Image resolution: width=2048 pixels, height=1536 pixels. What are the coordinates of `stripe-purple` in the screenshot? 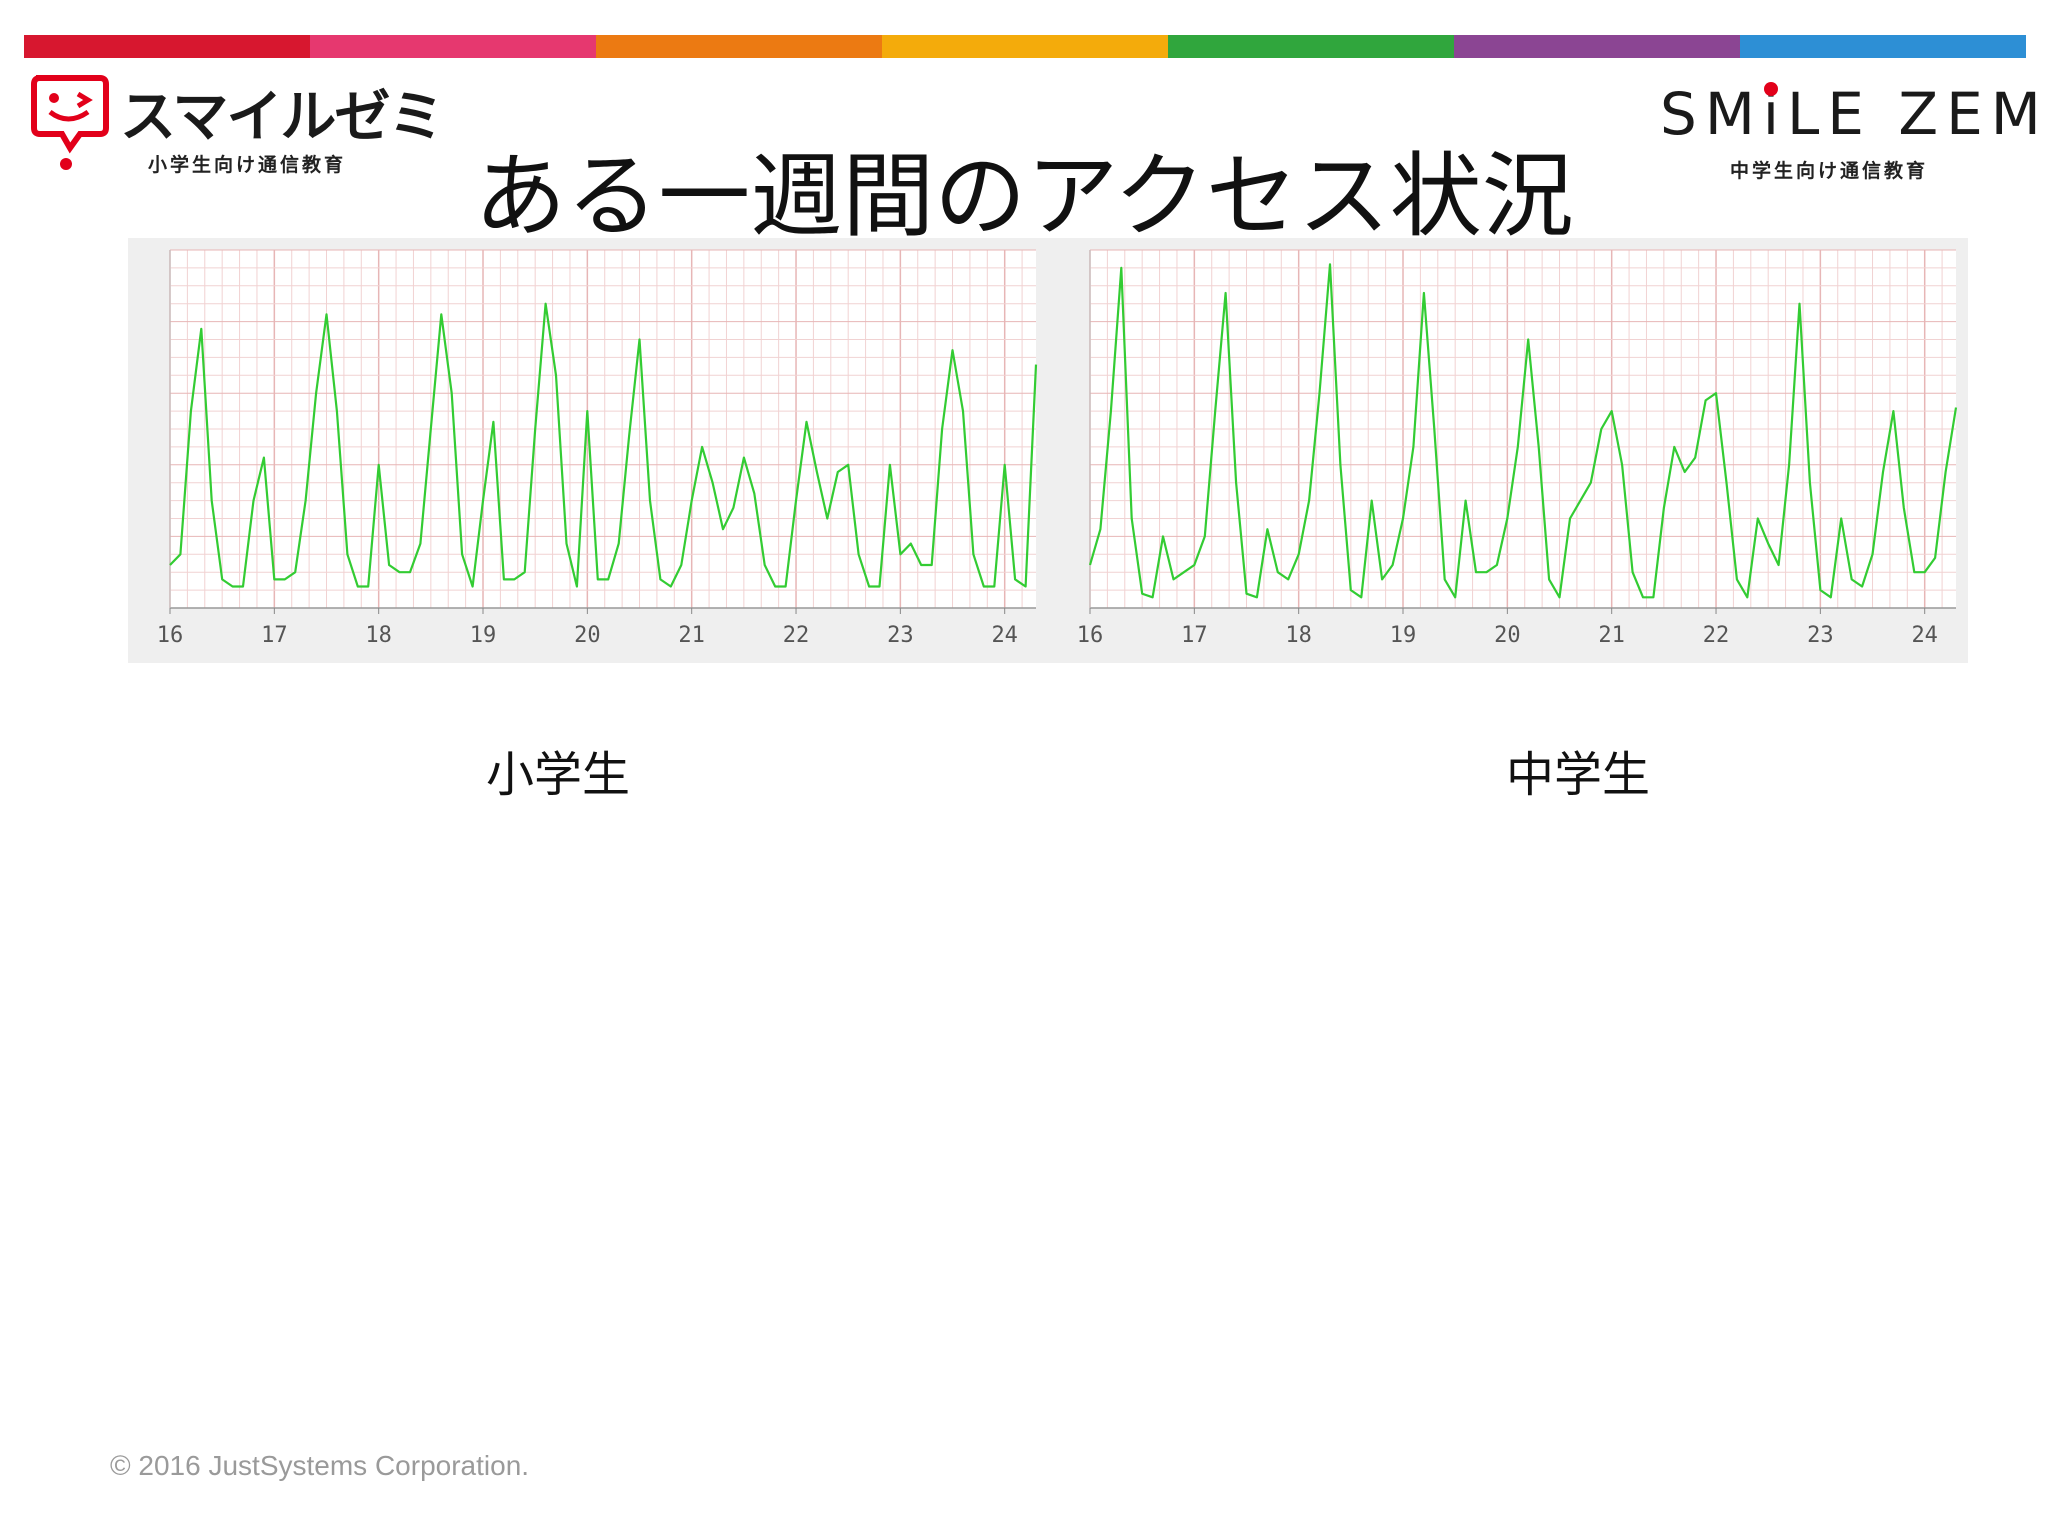 It's located at (1597, 46).